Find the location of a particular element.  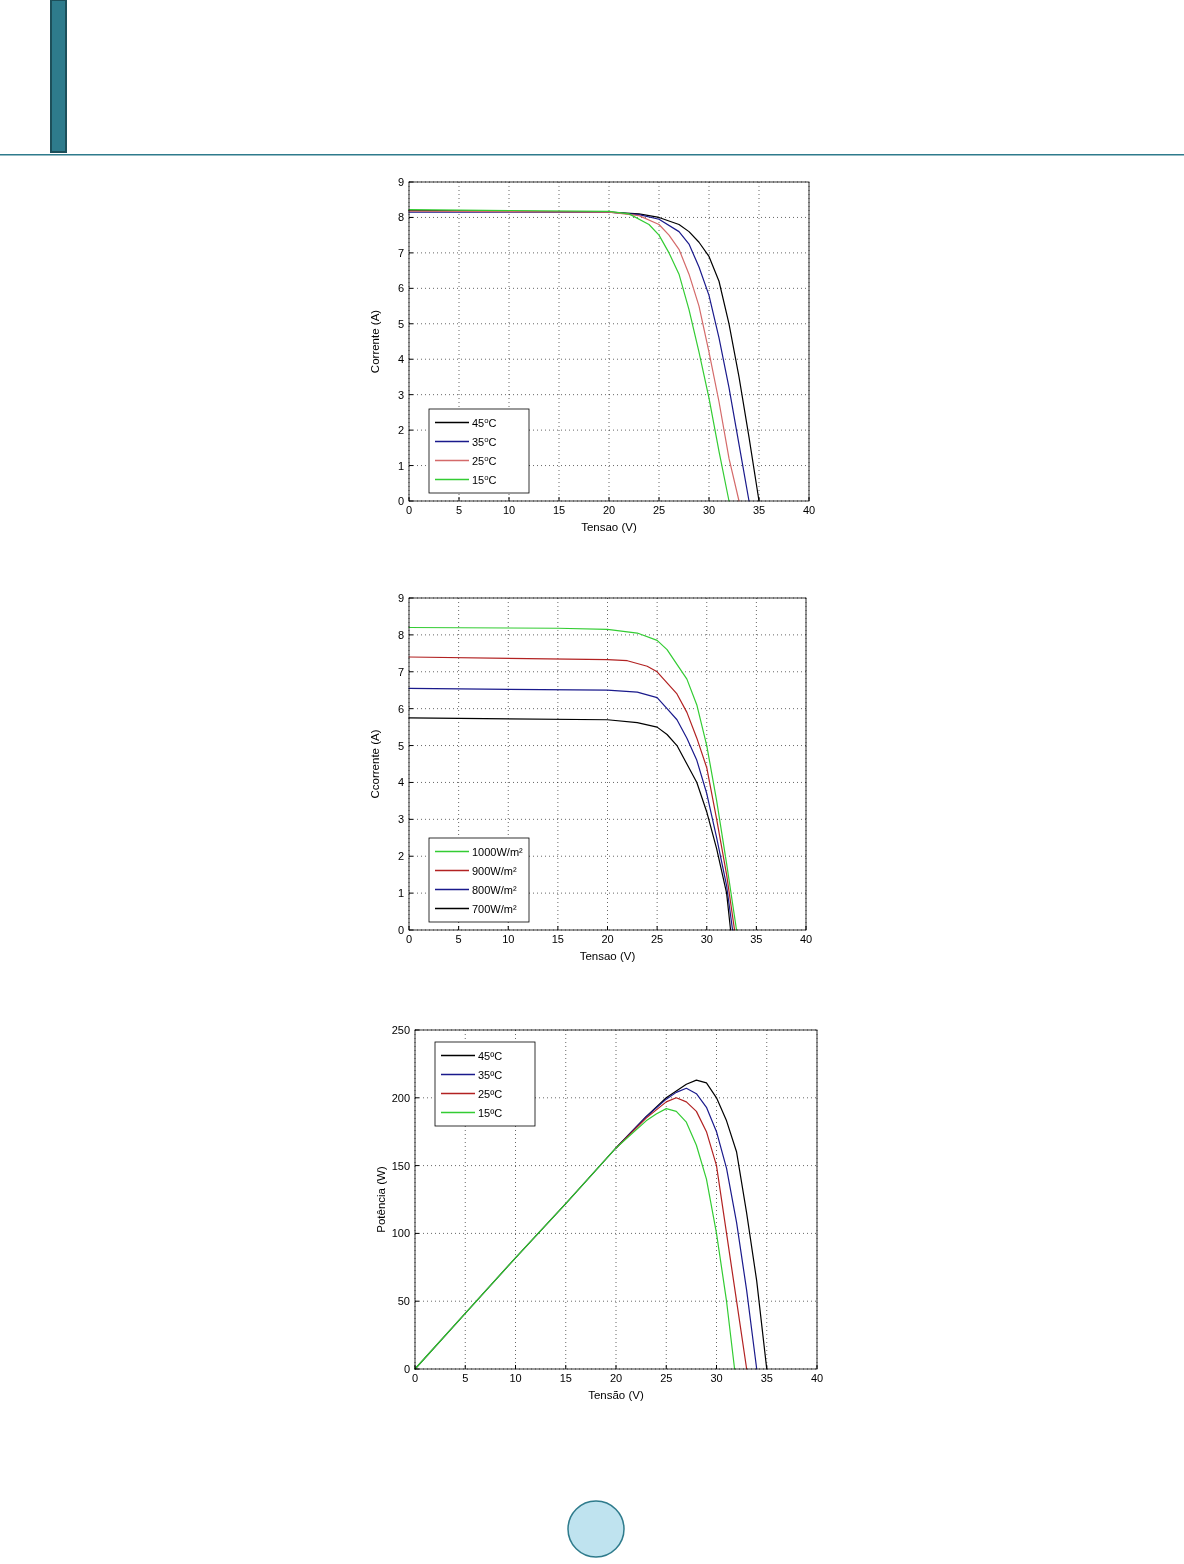

legend-label: 25ºC is located at coordinates (490, 1093).